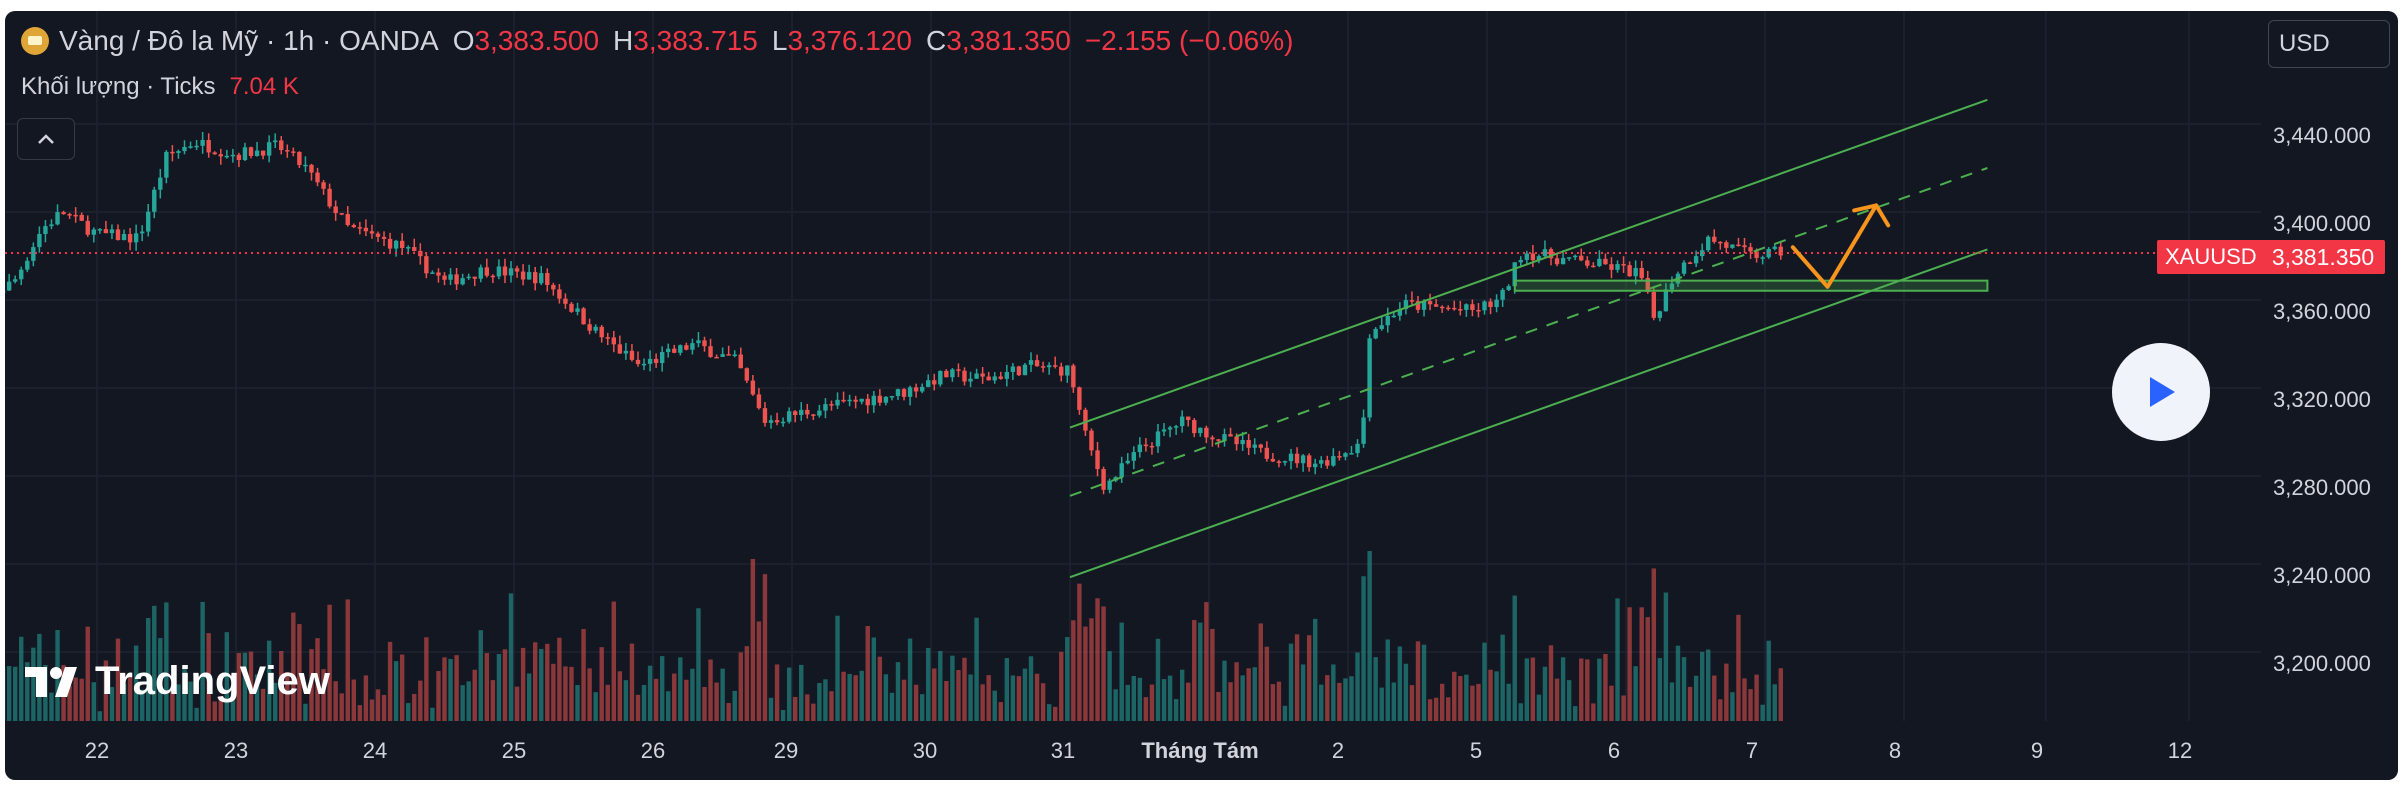 Image resolution: width=2403 pixels, height=785 pixels. Describe the element at coordinates (97, 750) in the screenshot. I see `x-tick-label: 22` at that location.